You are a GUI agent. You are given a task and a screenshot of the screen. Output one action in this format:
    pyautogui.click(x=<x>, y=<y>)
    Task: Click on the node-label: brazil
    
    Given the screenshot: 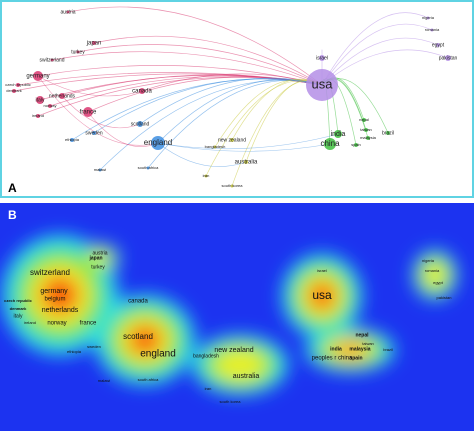 What is the action you would take?
    pyautogui.click(x=388, y=133)
    